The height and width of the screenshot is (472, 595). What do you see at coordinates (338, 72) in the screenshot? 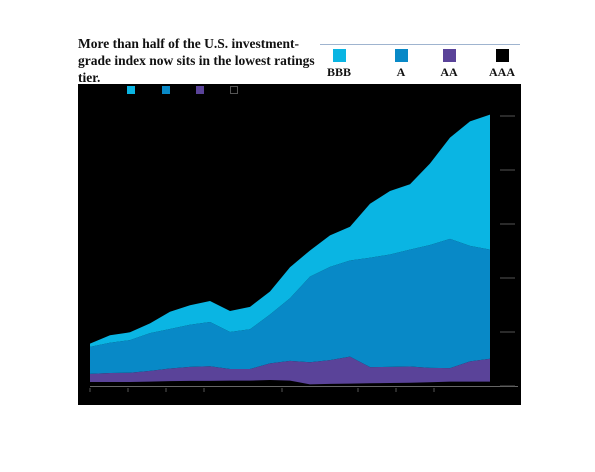
I see `legend-label-bbb: BBB` at bounding box center [338, 72].